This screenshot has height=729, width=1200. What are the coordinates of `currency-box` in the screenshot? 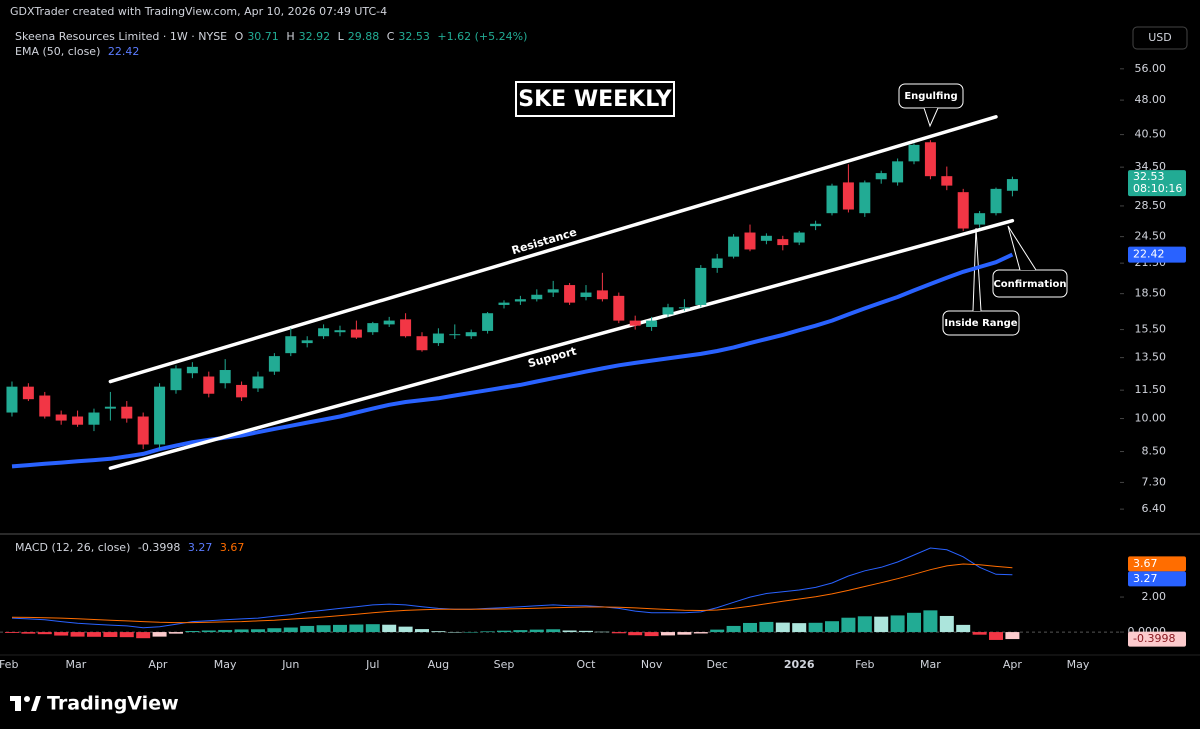 It's located at (1160, 38).